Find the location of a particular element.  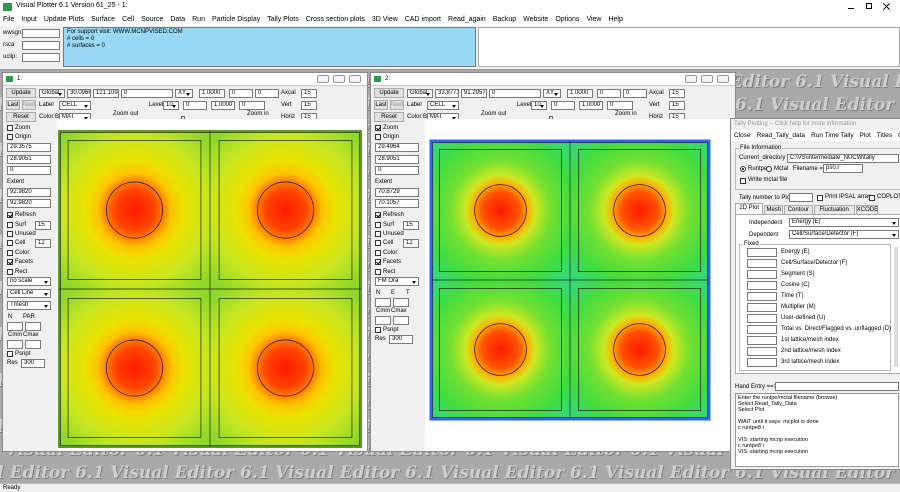

side-field: 29.3575 is located at coordinates (29, 147).